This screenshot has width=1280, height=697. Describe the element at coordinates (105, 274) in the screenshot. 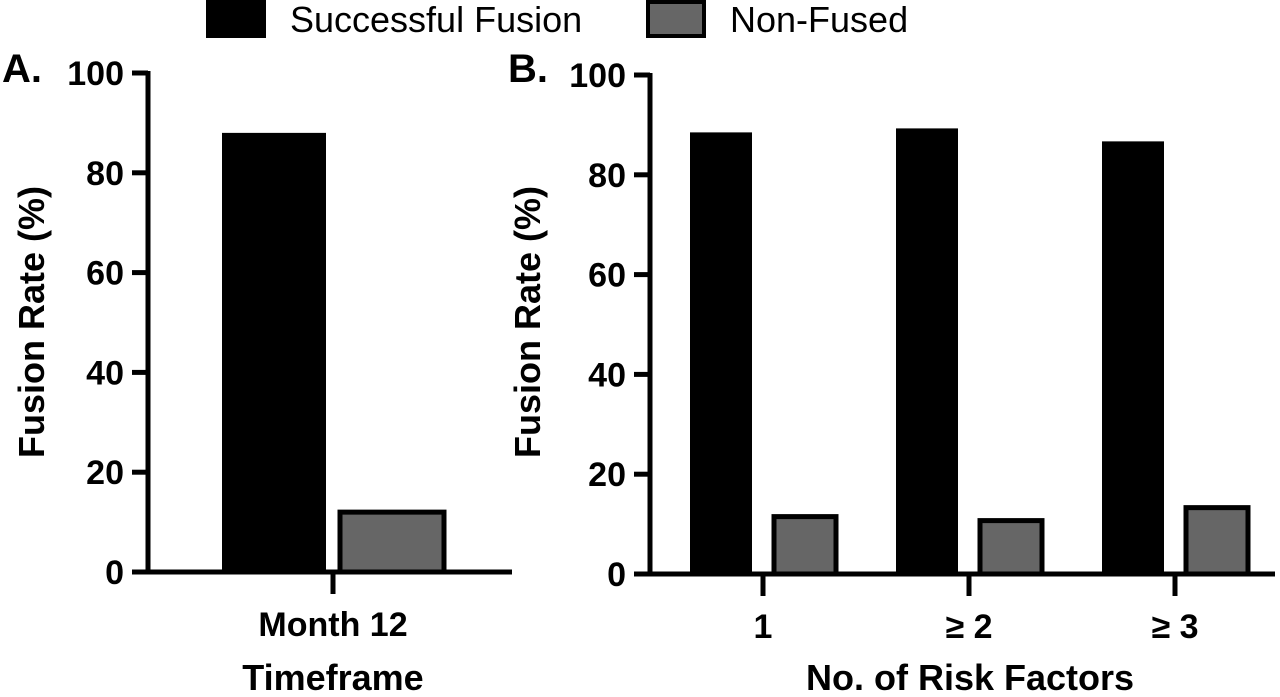

I see `panel-a-y-tick-label: 60` at that location.